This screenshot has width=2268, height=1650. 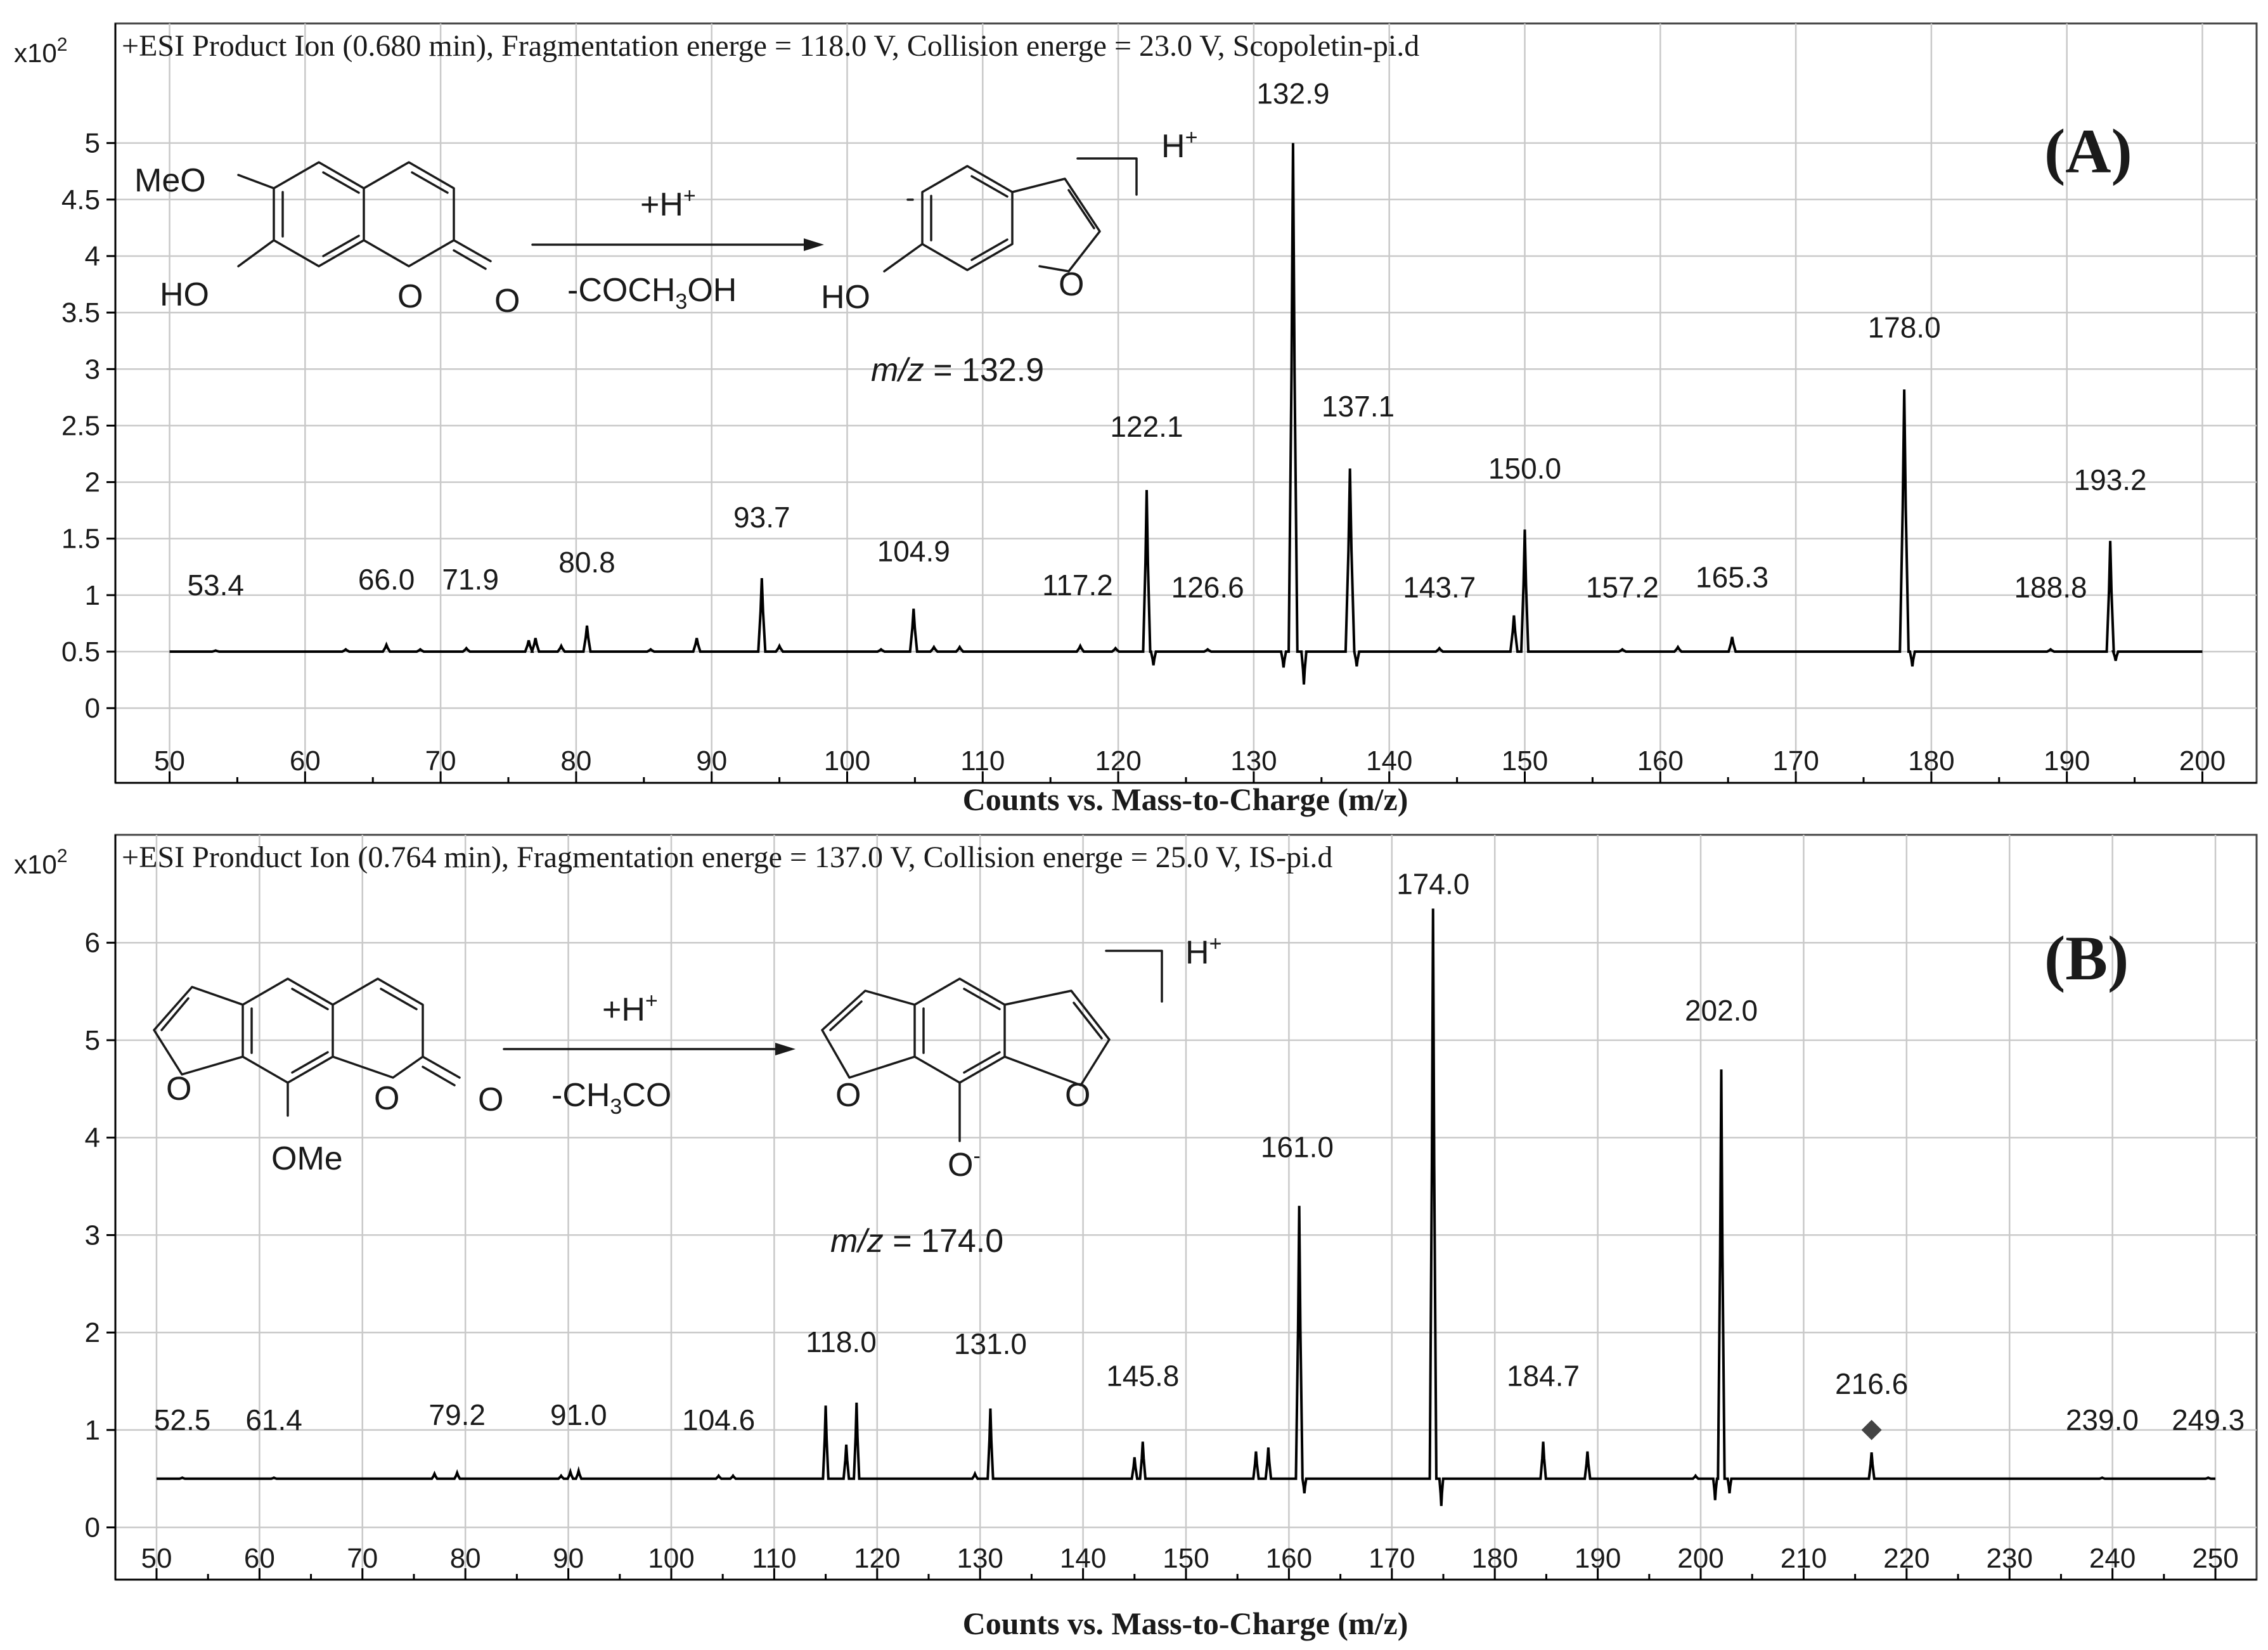 What do you see at coordinates (92, 257) in the screenshot?
I see `y-tick-label: 4` at bounding box center [92, 257].